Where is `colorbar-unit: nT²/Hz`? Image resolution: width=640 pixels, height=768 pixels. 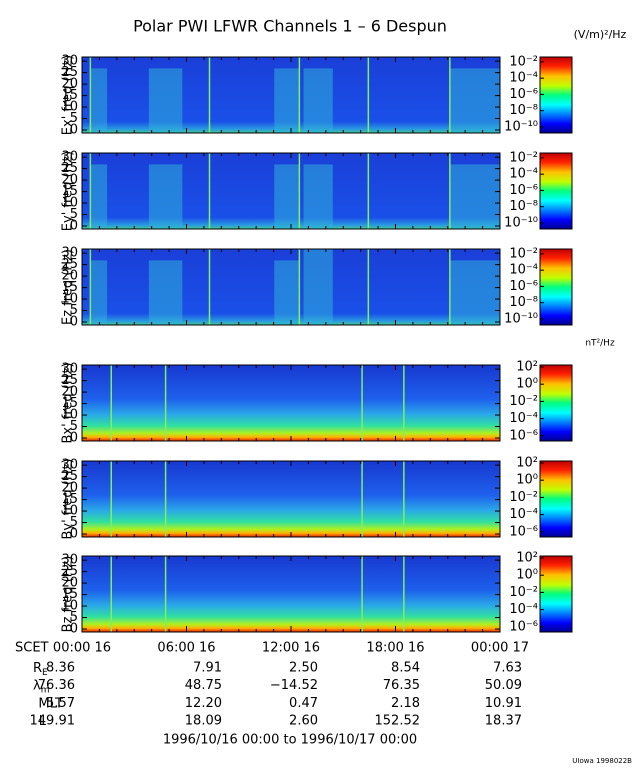 colorbar-unit: nT²/Hz is located at coordinates (600, 344).